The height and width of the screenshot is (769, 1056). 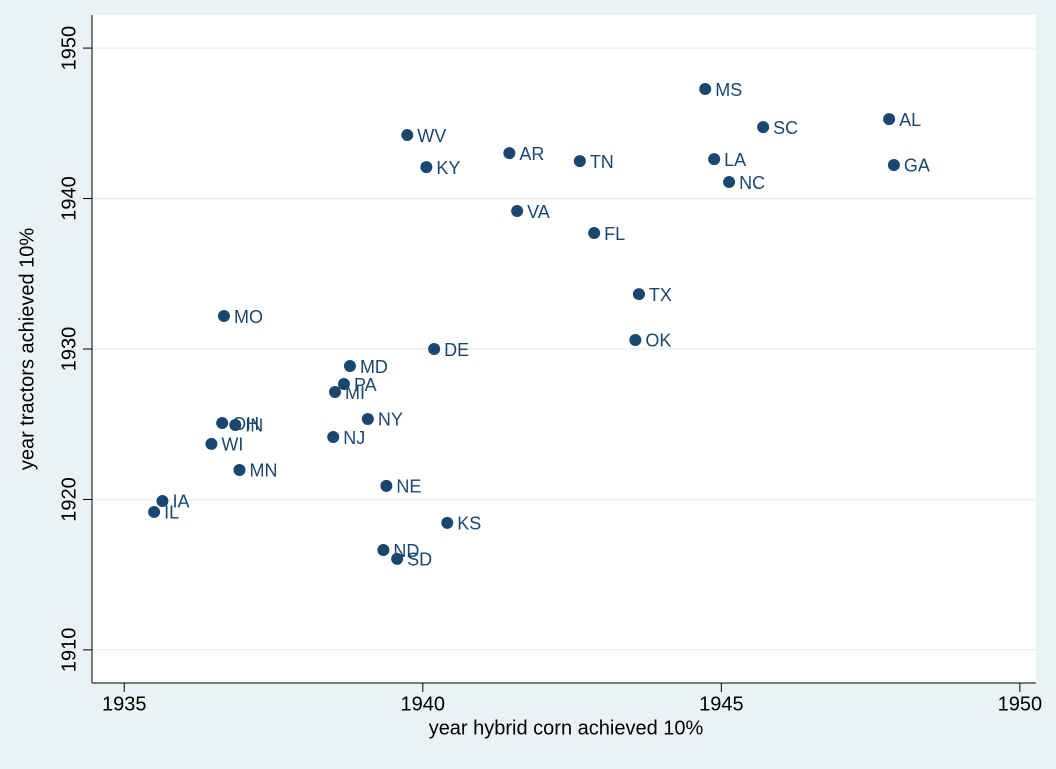 I want to click on point-label: KS, so click(x=469, y=524).